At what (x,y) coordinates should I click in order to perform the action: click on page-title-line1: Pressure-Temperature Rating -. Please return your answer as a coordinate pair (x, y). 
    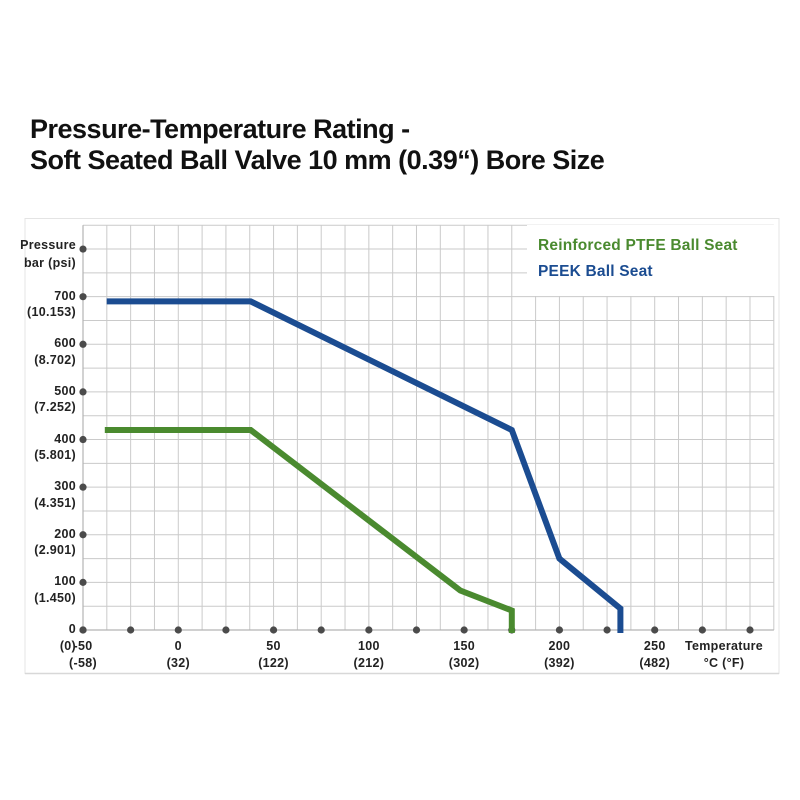
    Looking at the image, I should click on (220, 129).